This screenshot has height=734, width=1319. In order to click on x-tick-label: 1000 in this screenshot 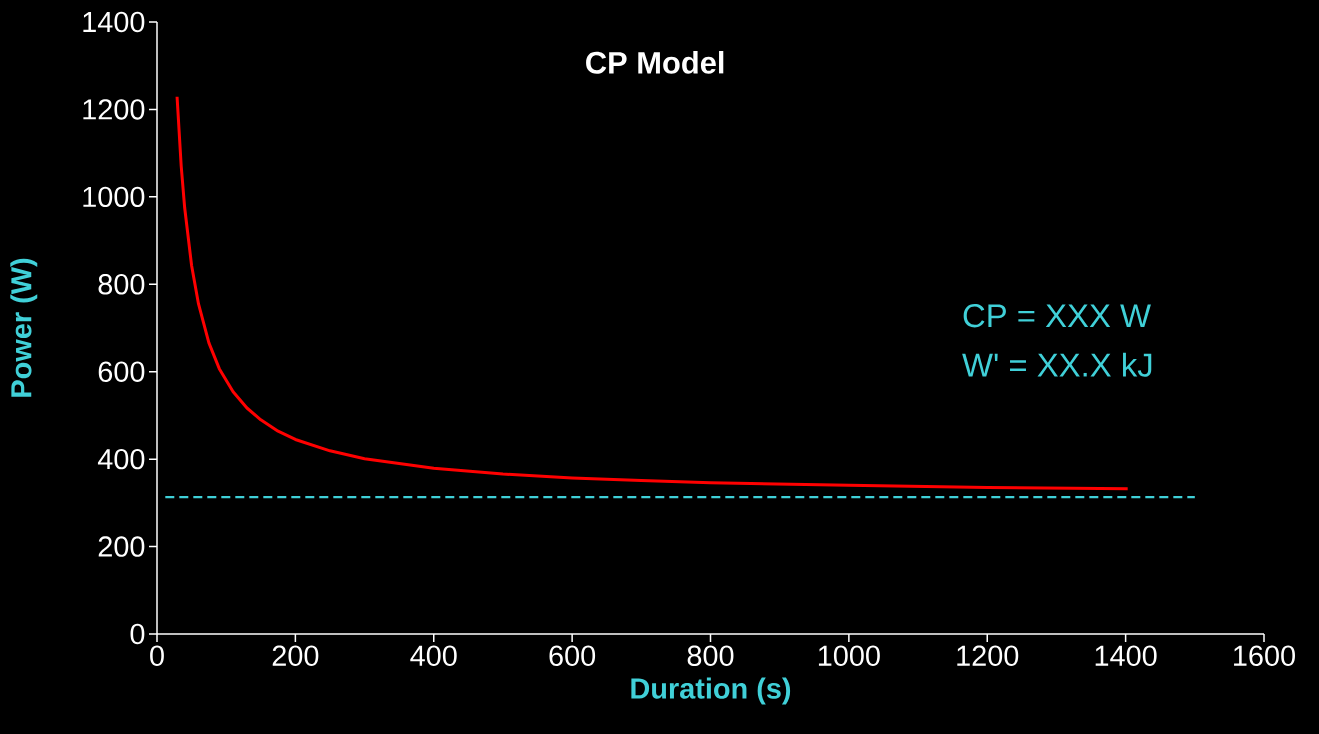, I will do `click(849, 655)`.